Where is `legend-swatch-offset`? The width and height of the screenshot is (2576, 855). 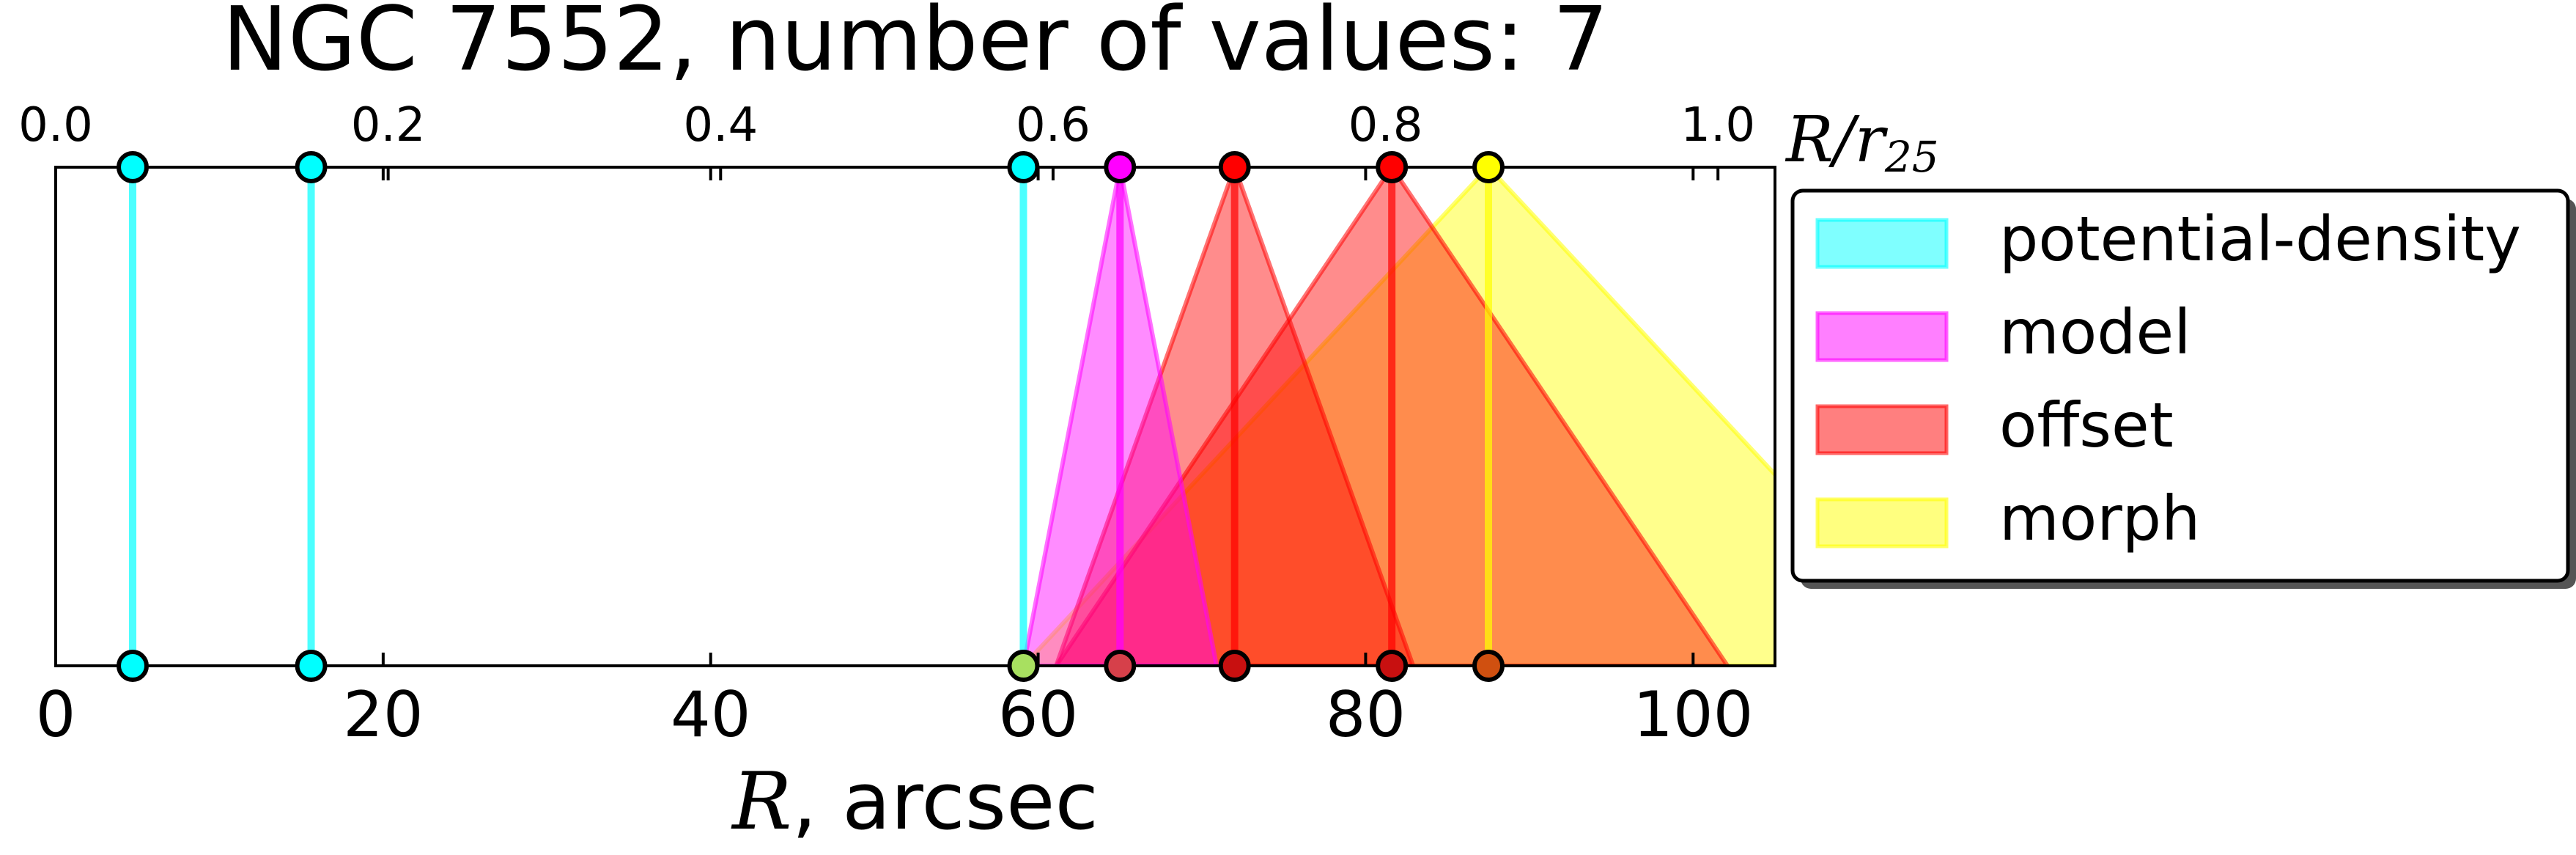 legend-swatch-offset is located at coordinates (1882, 429).